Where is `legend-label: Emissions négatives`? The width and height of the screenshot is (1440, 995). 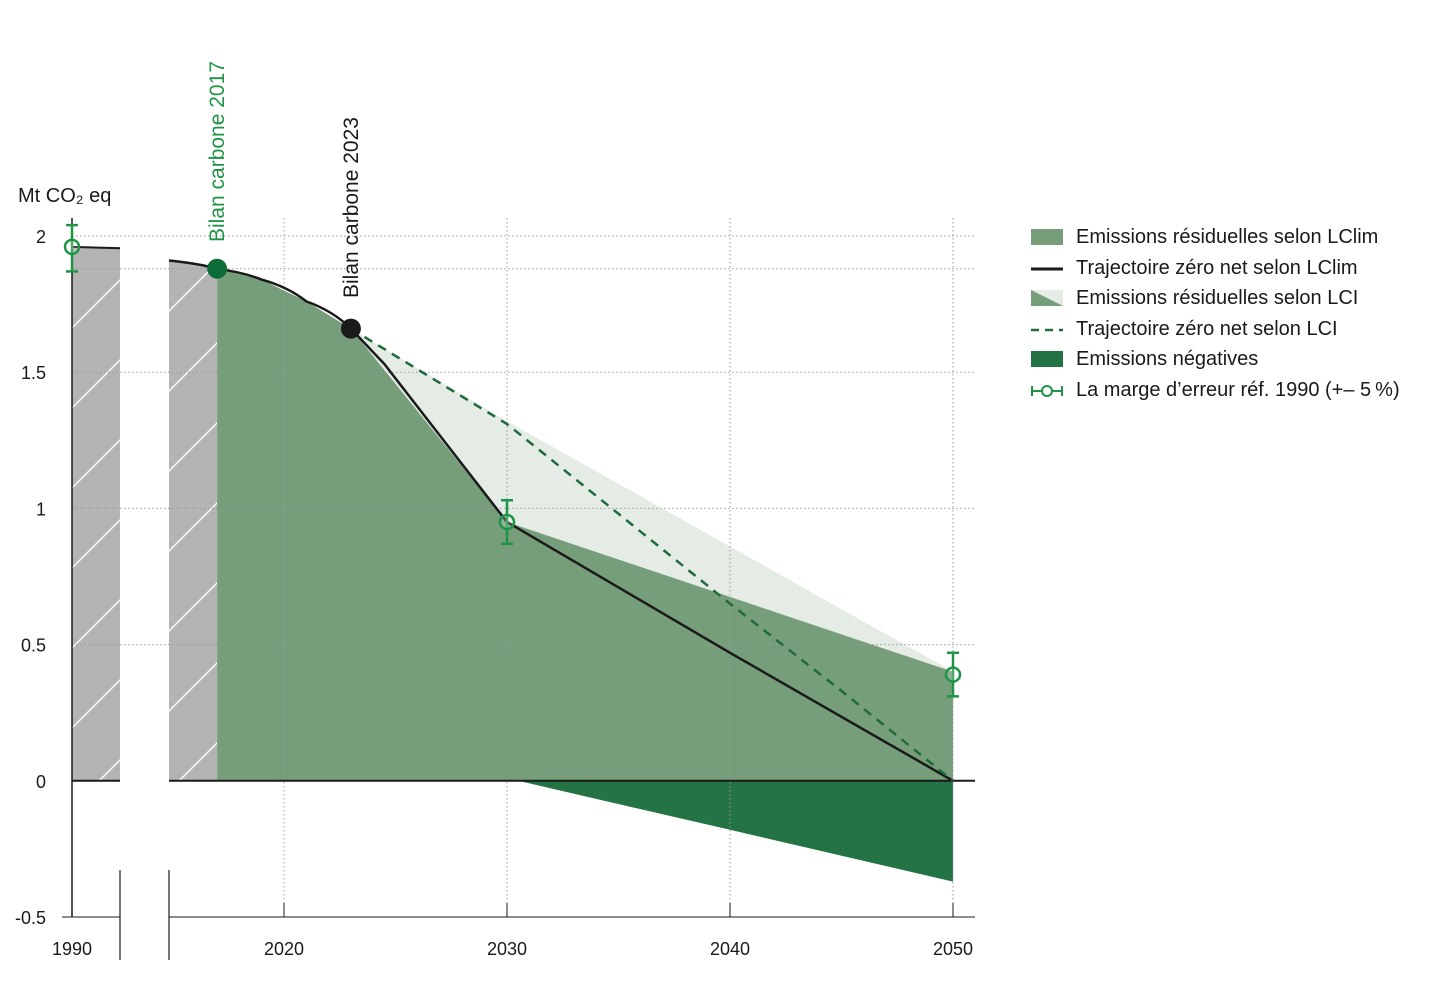 legend-label: Emissions négatives is located at coordinates (1167, 359).